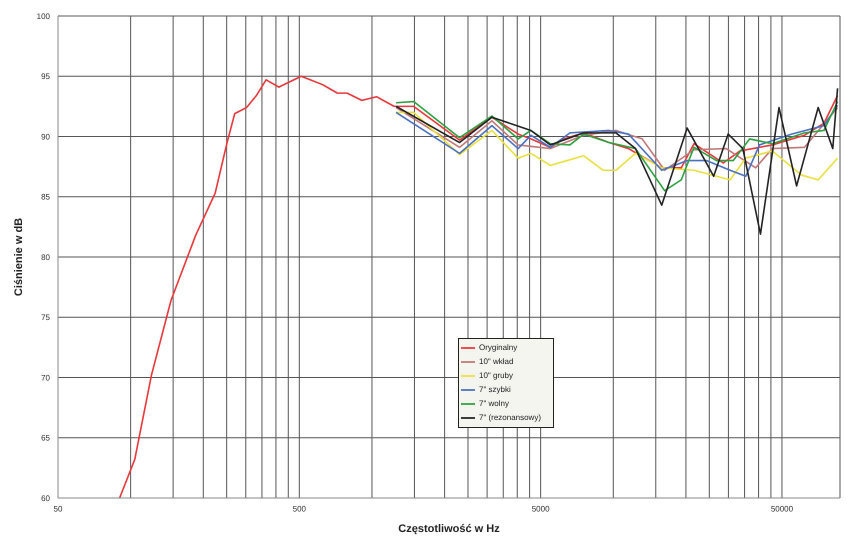  I want to click on y-tick-label: 100, so click(43, 16).